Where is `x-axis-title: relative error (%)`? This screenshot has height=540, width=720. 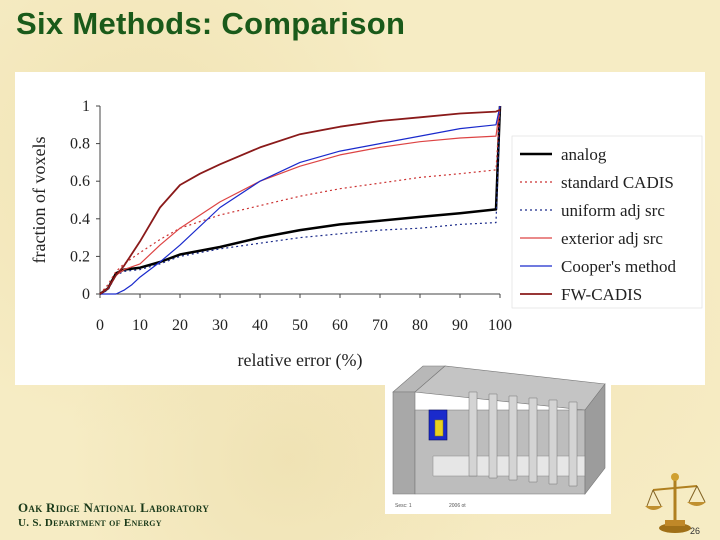 x-axis-title: relative error (%) is located at coordinates (300, 360).